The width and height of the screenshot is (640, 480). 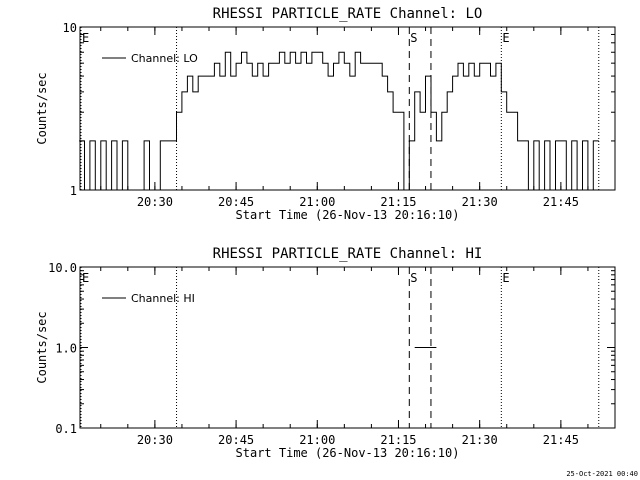 I want to click on y-tick-label: 10.0, so click(x=62, y=268).